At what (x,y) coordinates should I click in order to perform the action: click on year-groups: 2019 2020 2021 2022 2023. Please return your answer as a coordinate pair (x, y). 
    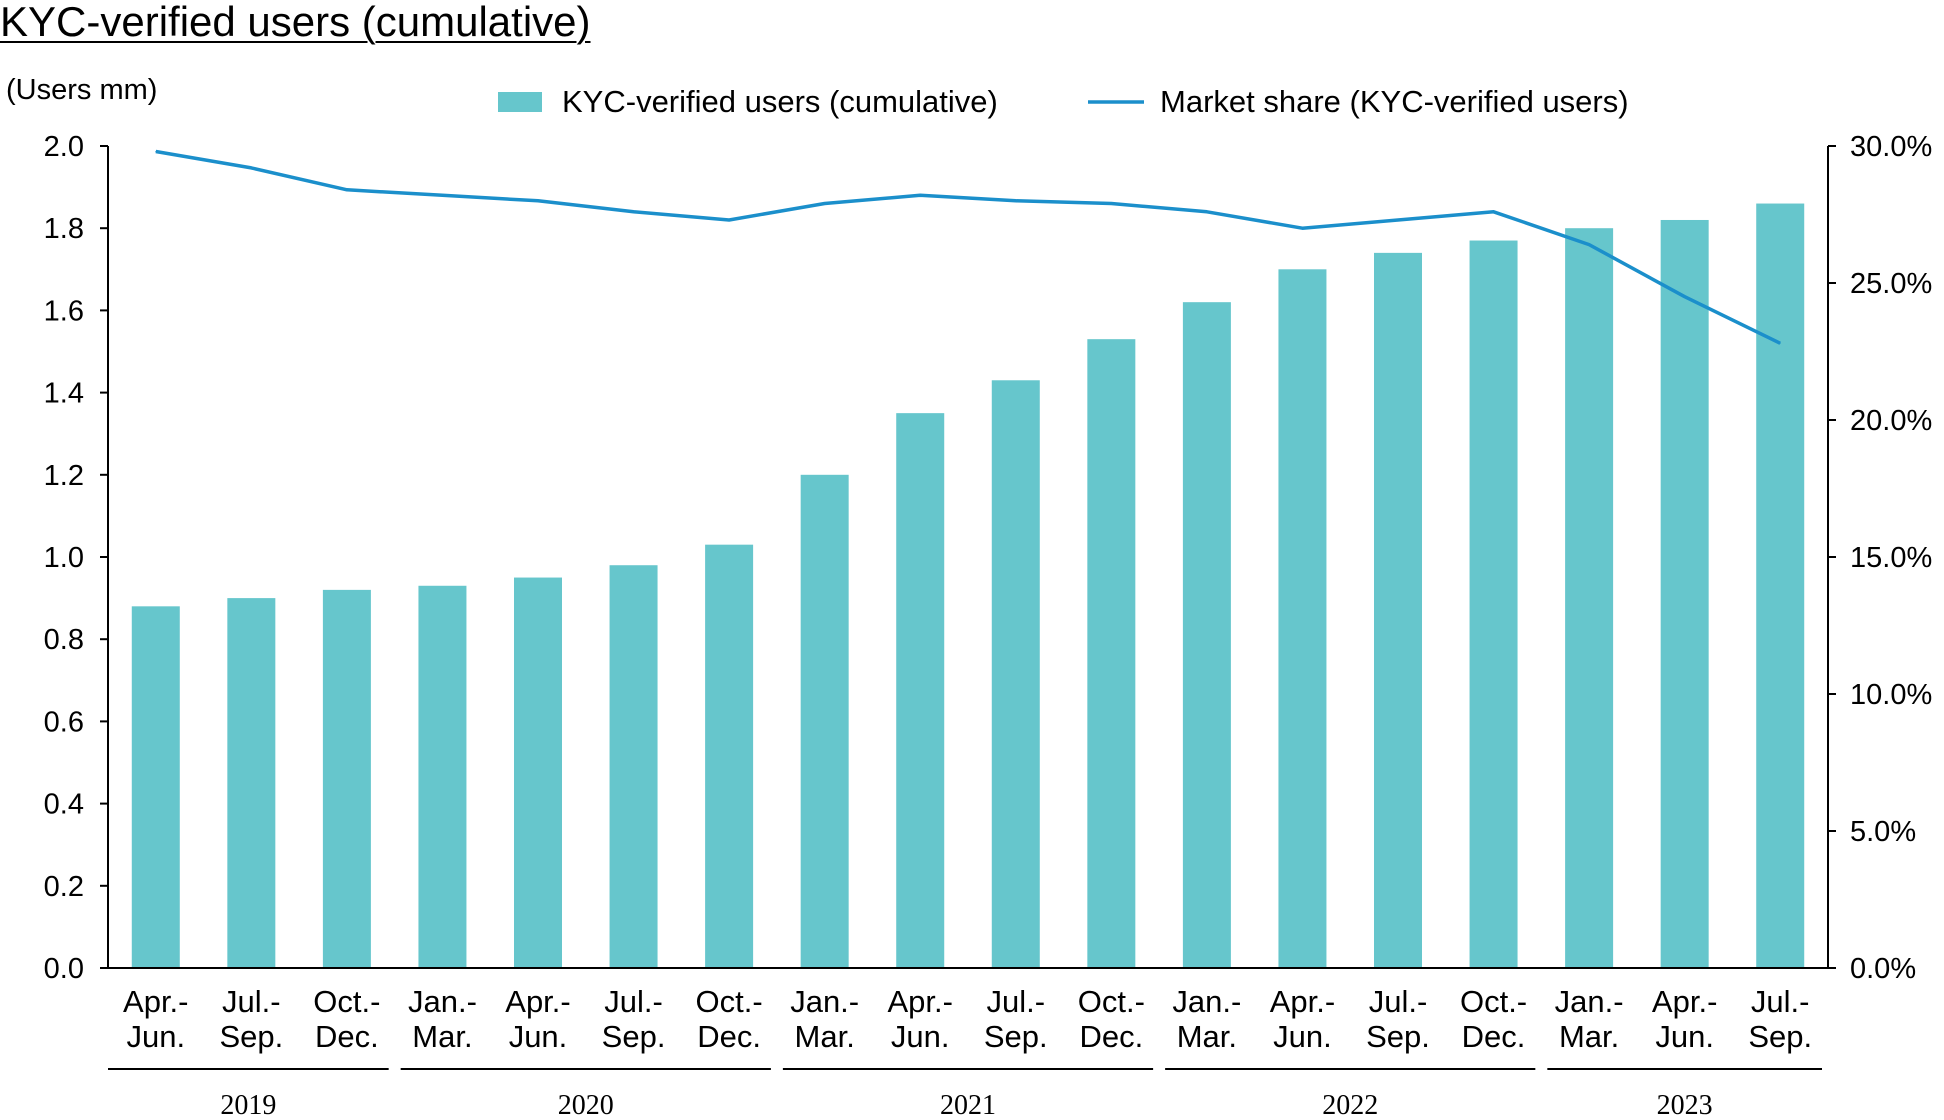
    Looking at the image, I should click on (965, 1094).